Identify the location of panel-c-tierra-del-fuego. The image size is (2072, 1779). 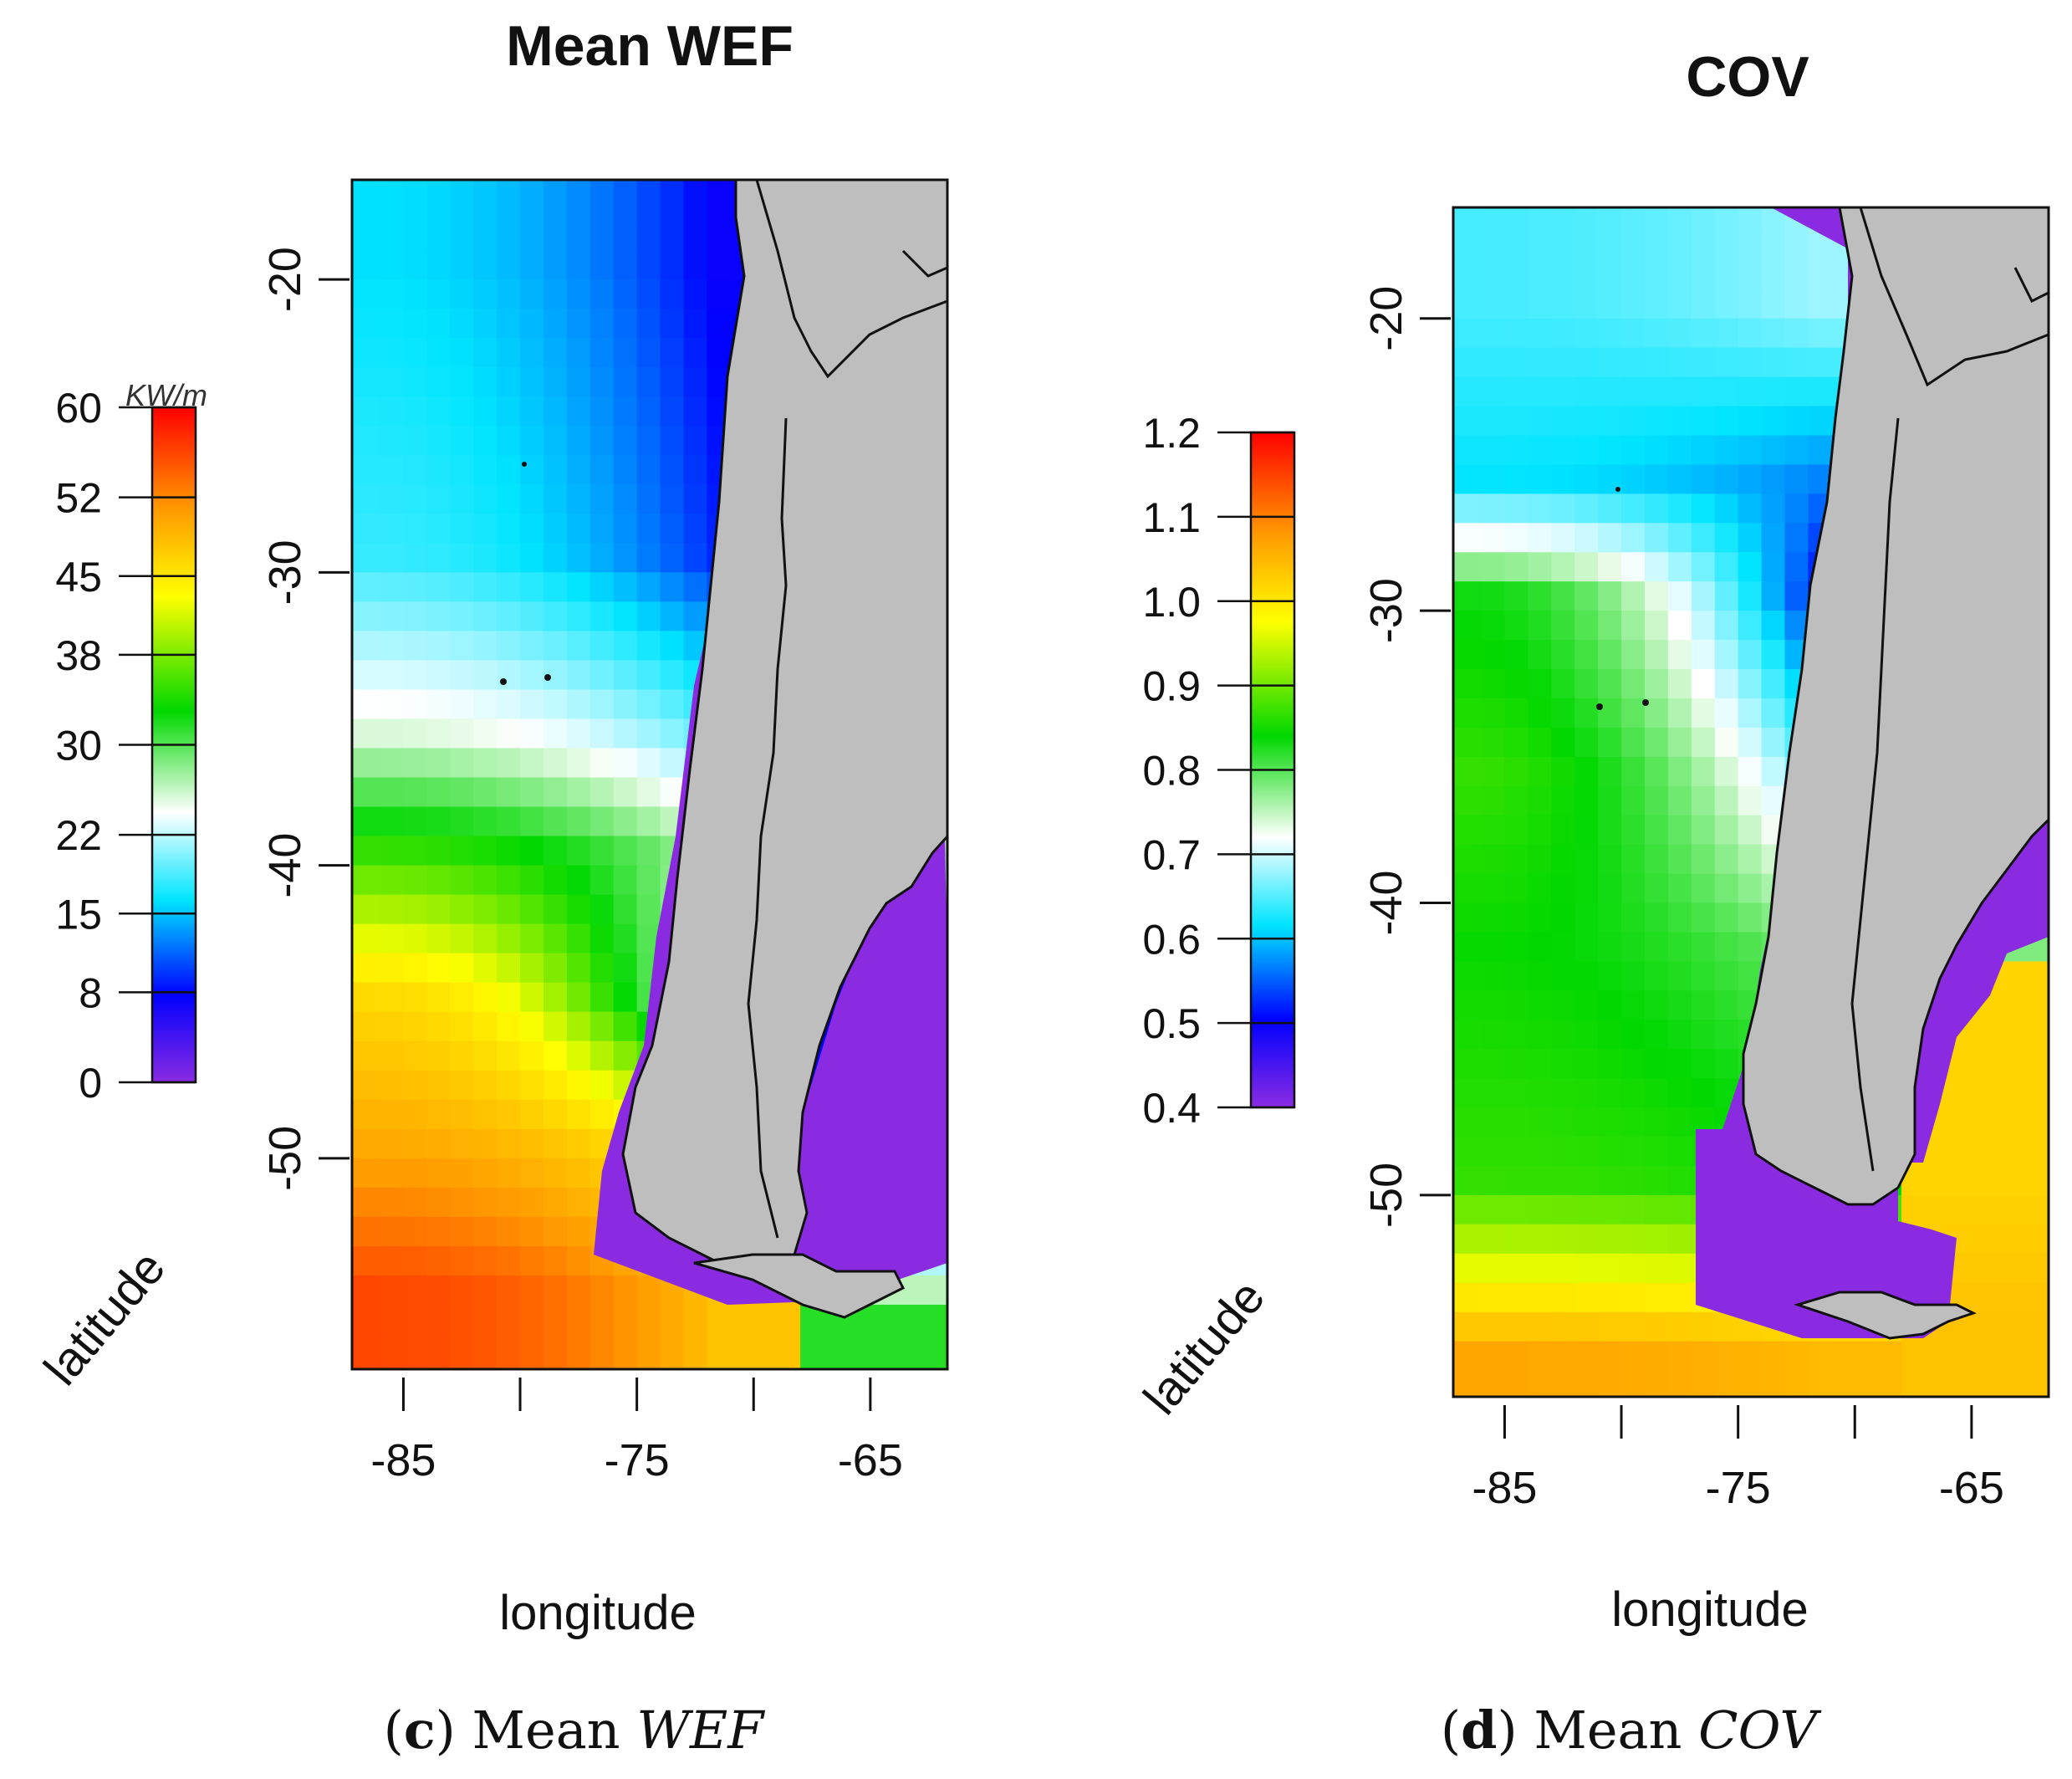
(799, 1286).